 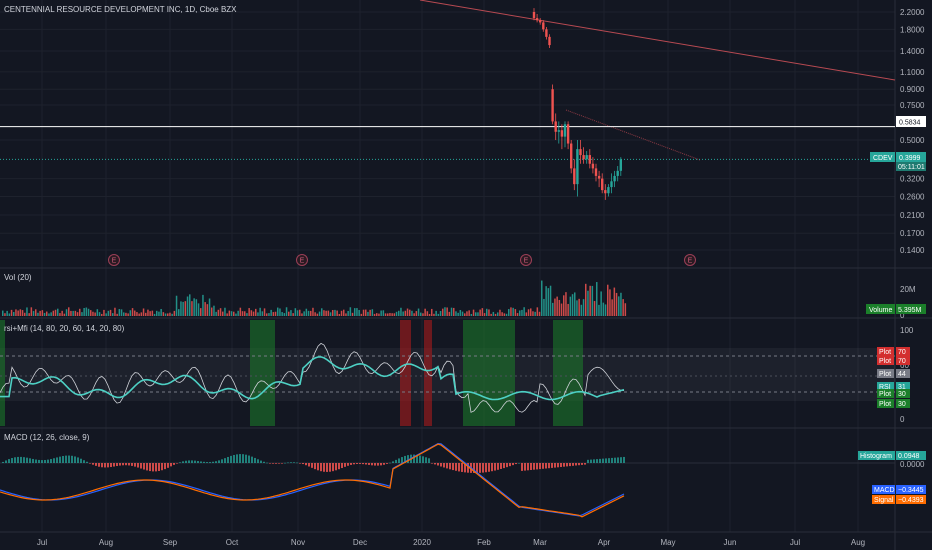 I want to click on candles, so click(x=577, y=104).